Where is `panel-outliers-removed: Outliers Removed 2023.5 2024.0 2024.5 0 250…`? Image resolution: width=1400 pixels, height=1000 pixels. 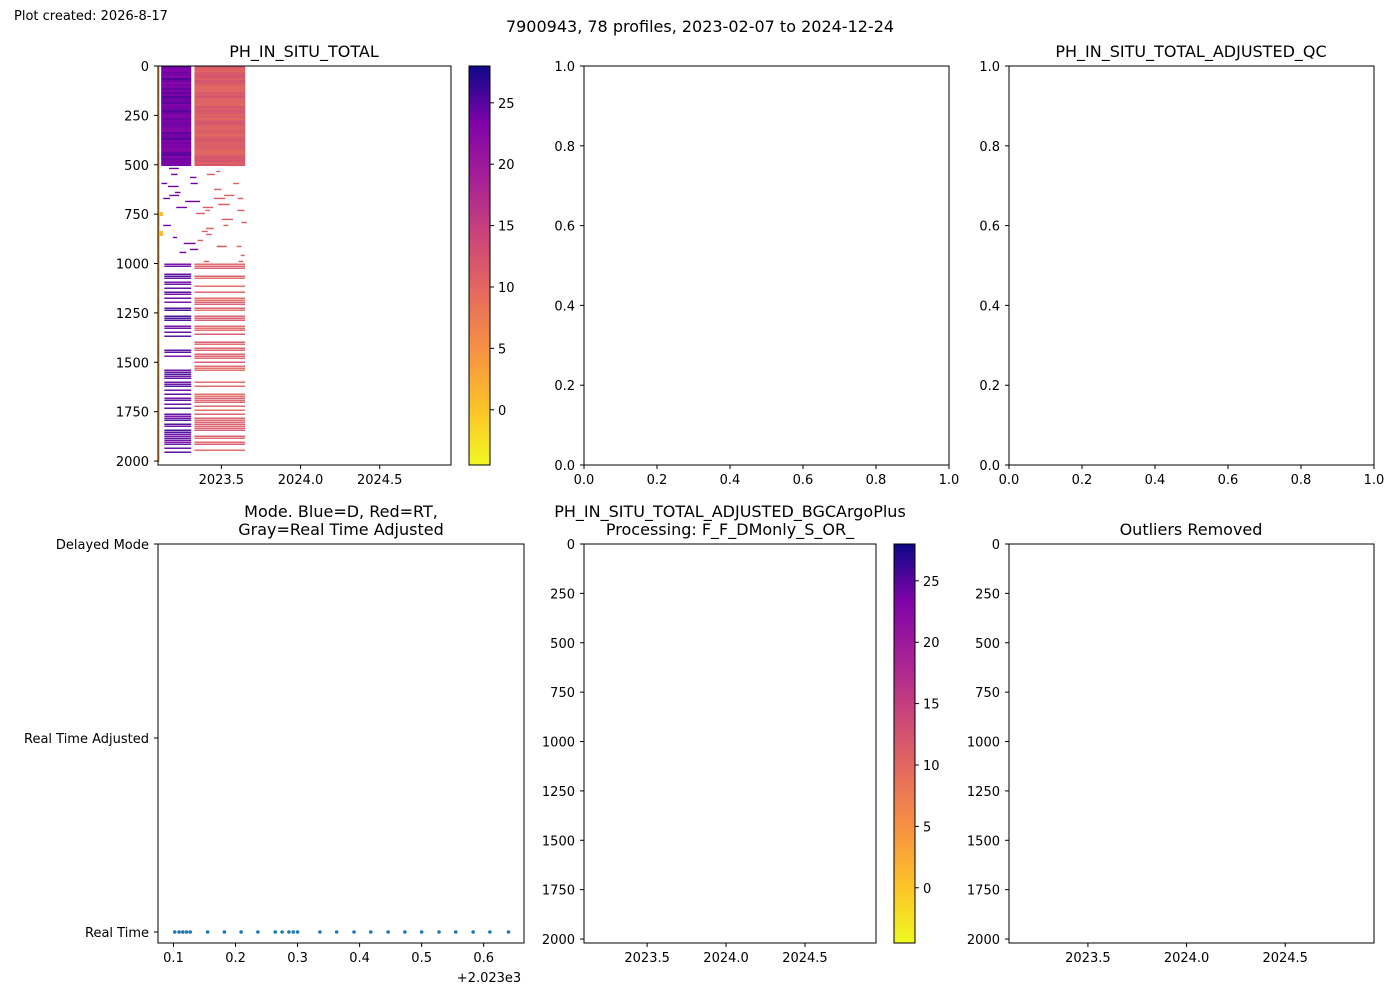 panel-outliers-removed: Outliers Removed 2023.5 2024.0 2024.5 0 250… is located at coordinates (1171, 743).